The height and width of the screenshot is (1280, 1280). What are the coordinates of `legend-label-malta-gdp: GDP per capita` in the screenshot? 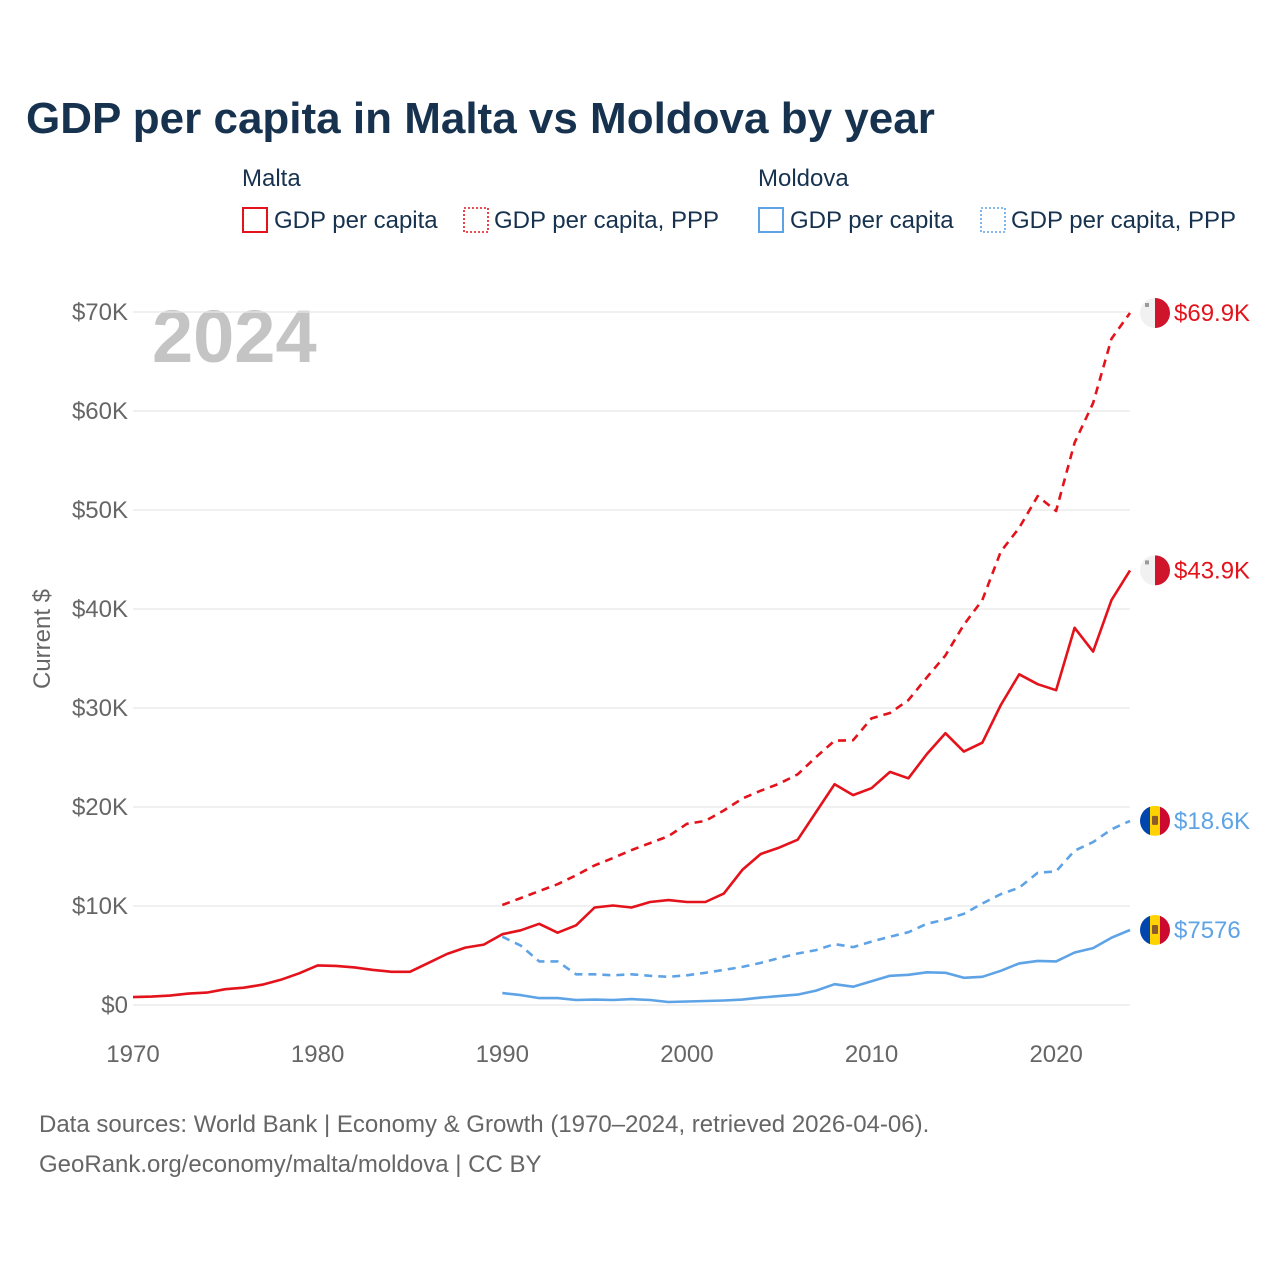 It's located at (356, 220).